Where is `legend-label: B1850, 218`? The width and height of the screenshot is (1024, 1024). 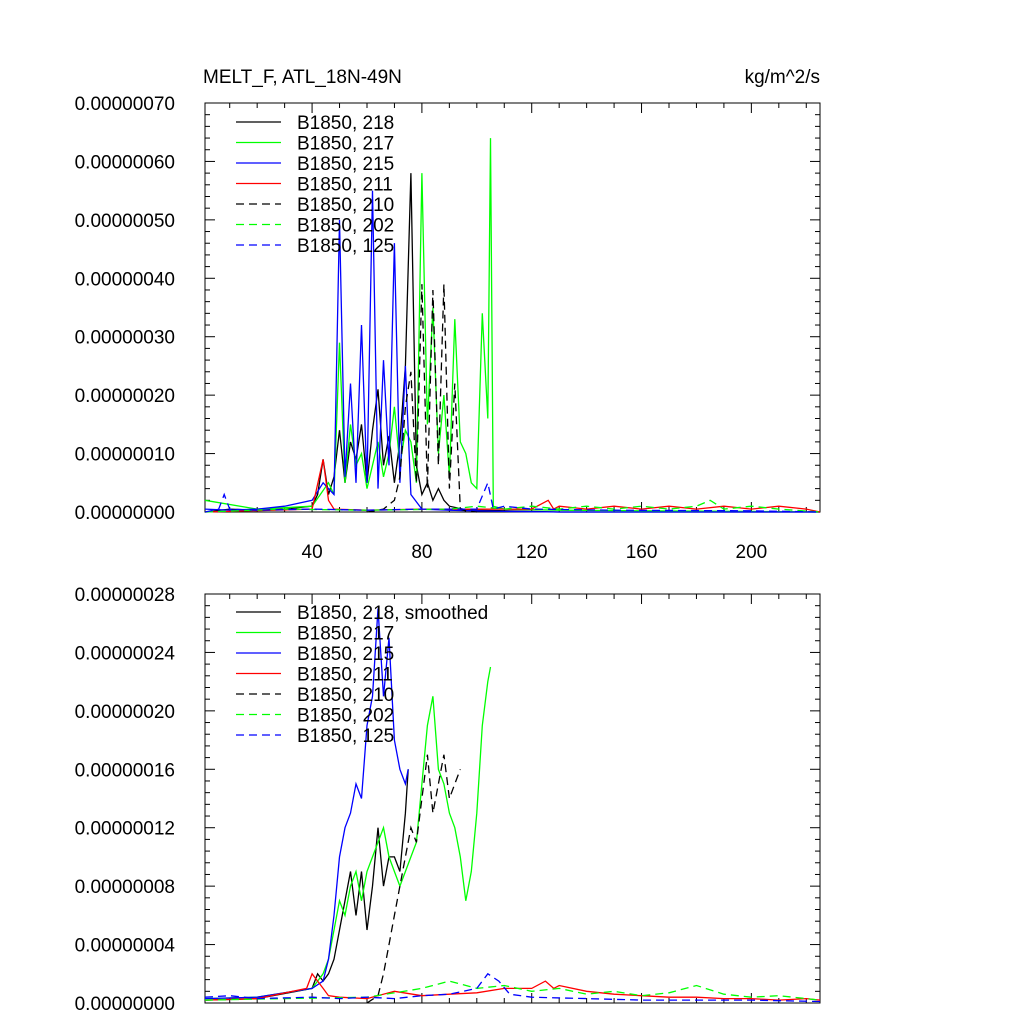
legend-label: B1850, 218 is located at coordinates (345, 123).